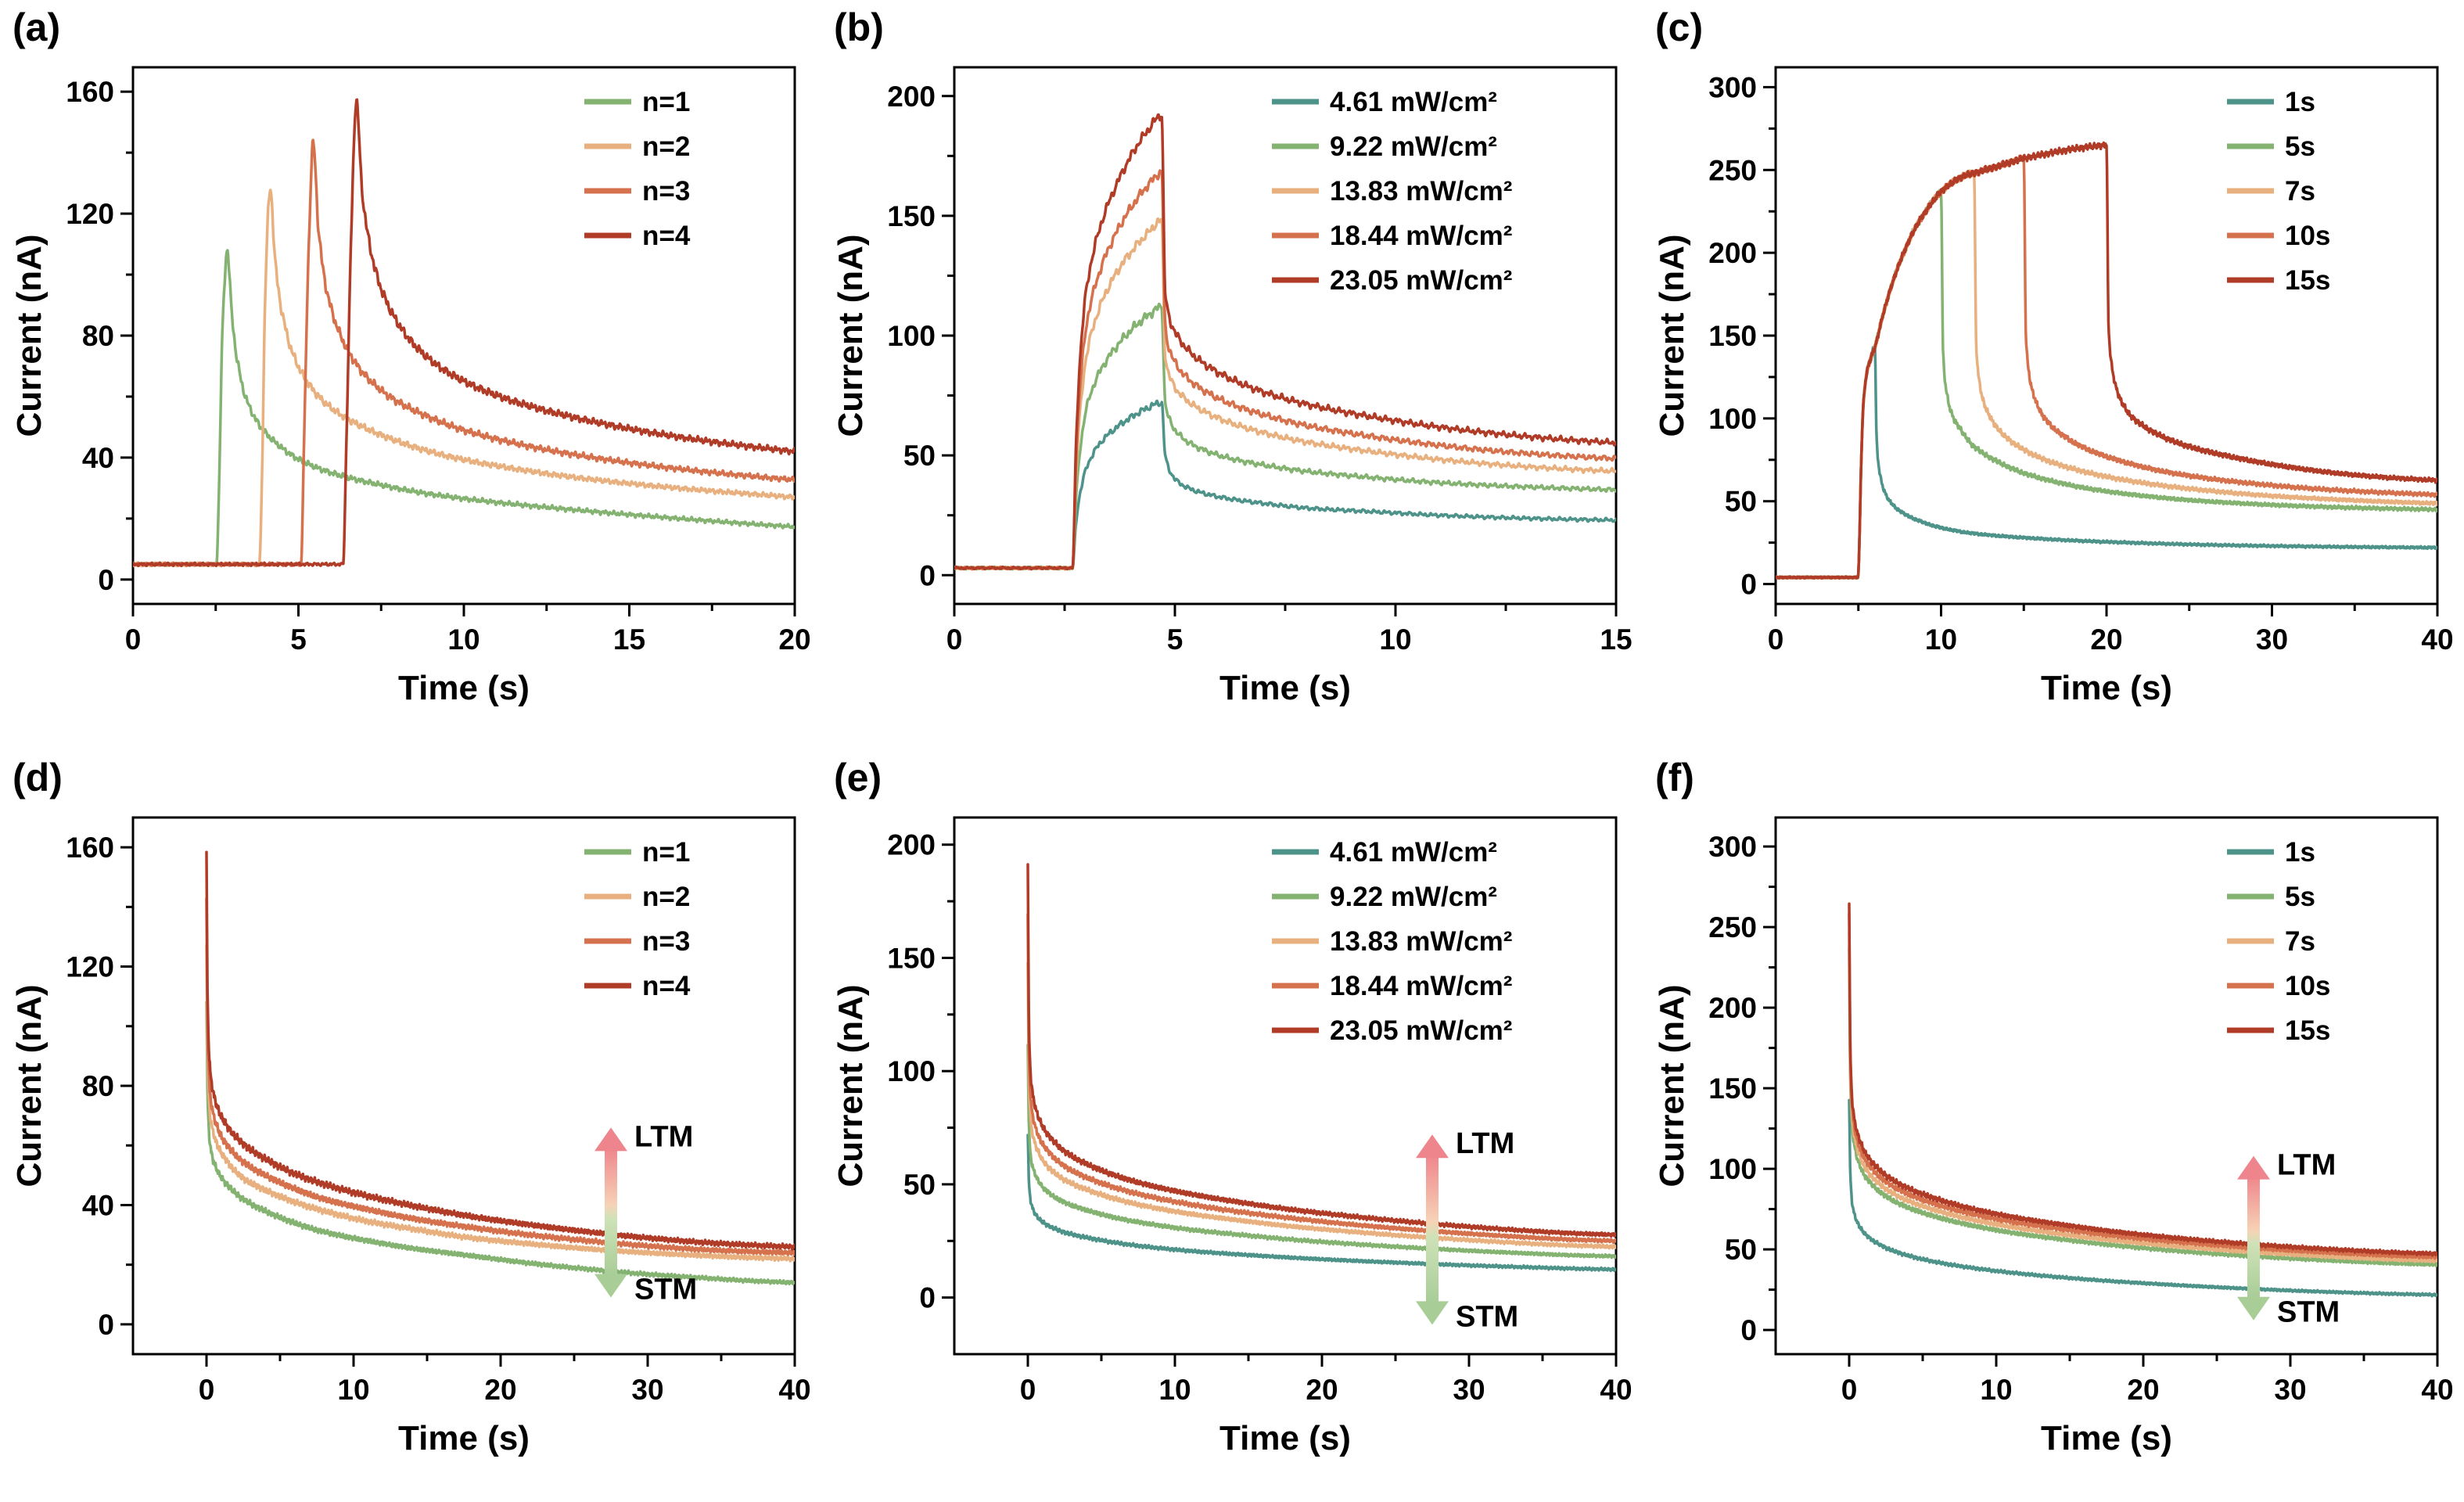 Image resolution: width=2464 pixels, height=1502 pixels. I want to click on svg-text: 150, so click(1732, 1089).